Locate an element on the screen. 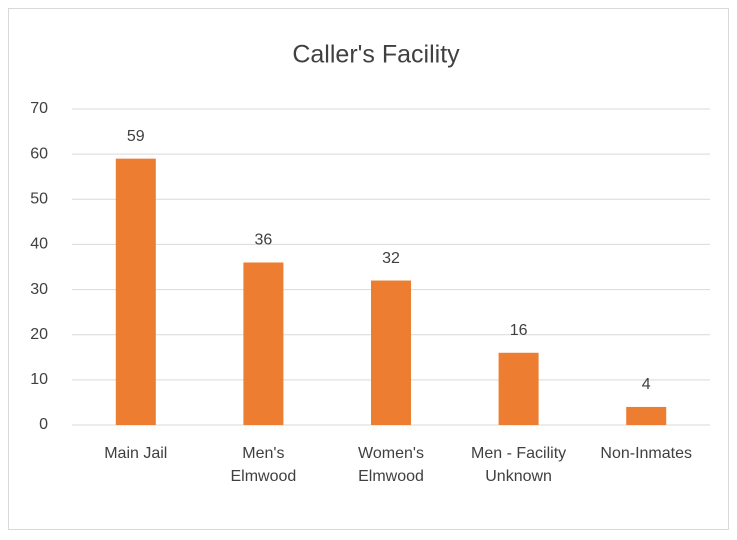 This screenshot has width=737, height=540. x-tick-label: Men - Facility Unknown is located at coordinates (519, 465).